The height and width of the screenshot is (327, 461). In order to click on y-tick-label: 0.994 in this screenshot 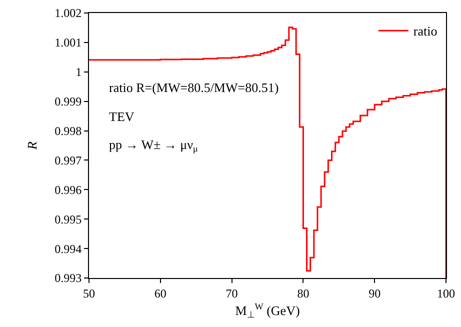, I will do `click(68, 249)`.